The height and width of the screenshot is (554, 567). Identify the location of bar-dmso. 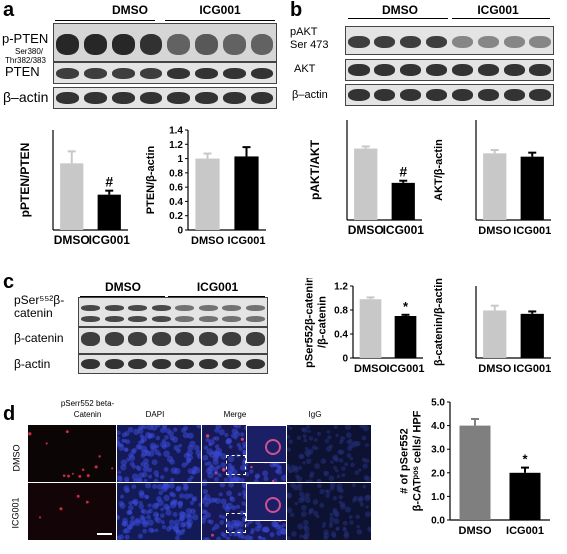
(72, 196).